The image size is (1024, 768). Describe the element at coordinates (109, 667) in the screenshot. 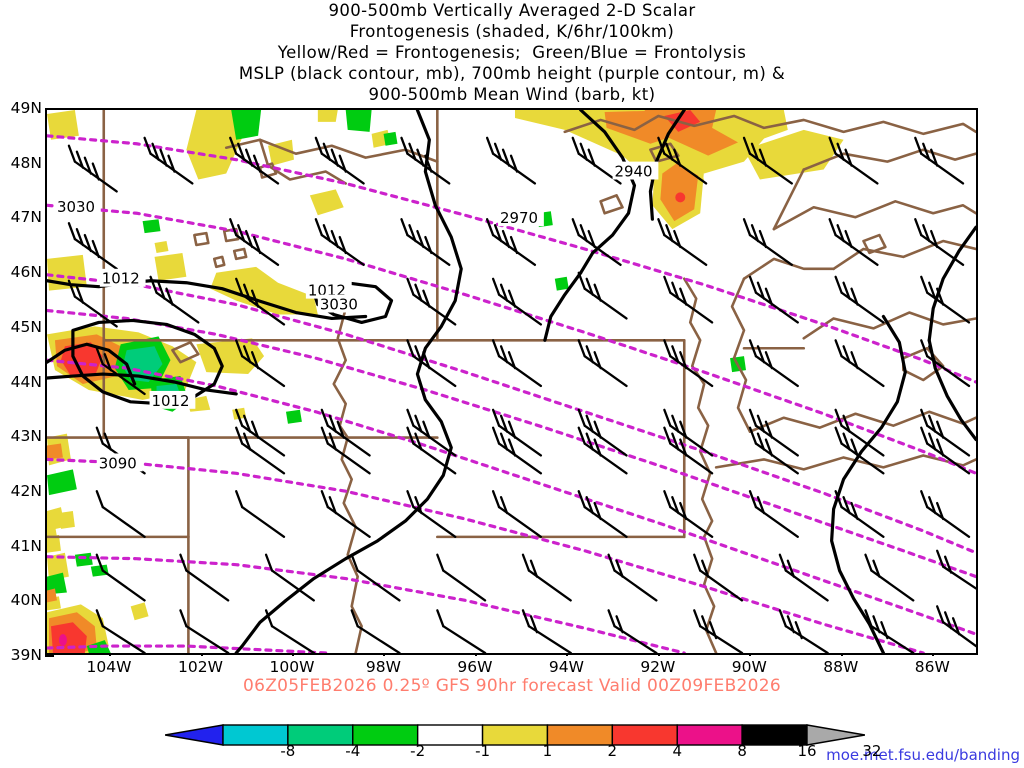

I see `x-tick-104W: 104W` at that location.